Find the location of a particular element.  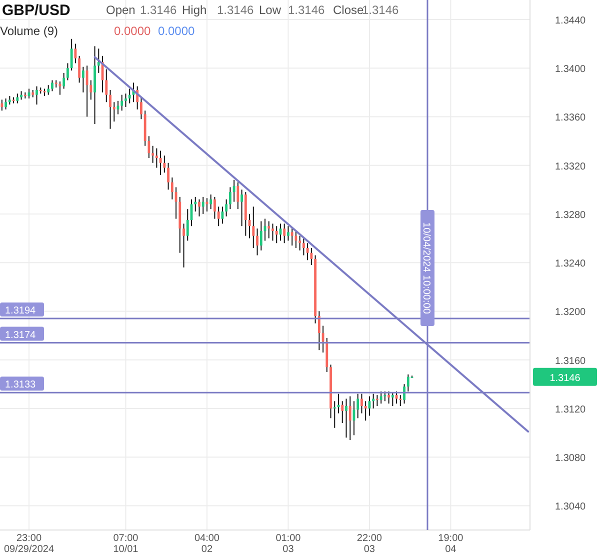

ref-line-label: 1.3133 is located at coordinates (20, 385).